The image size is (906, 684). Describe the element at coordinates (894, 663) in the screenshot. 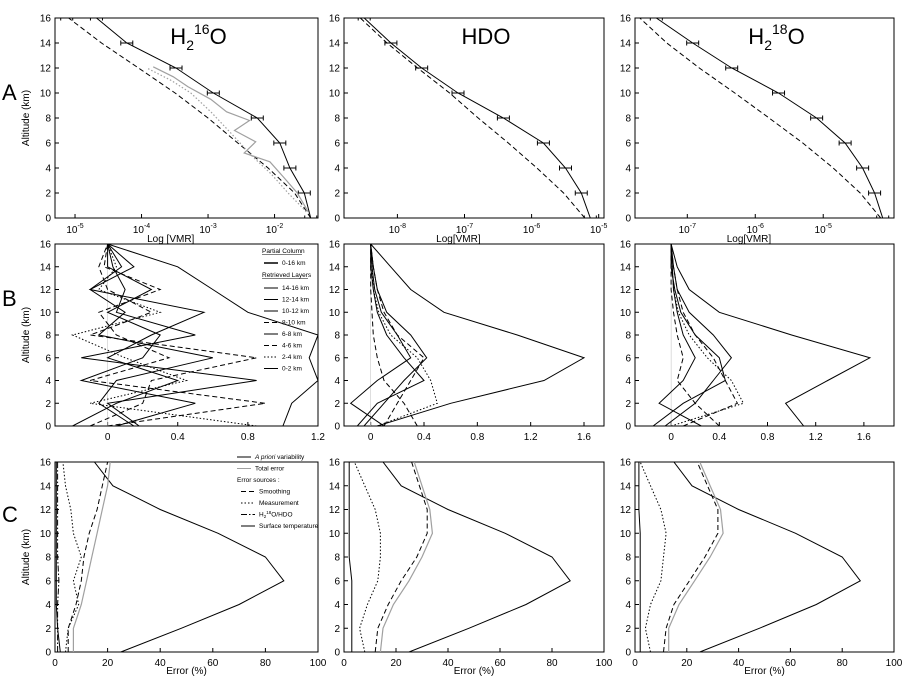

I see `x-tick-label: 100` at that location.